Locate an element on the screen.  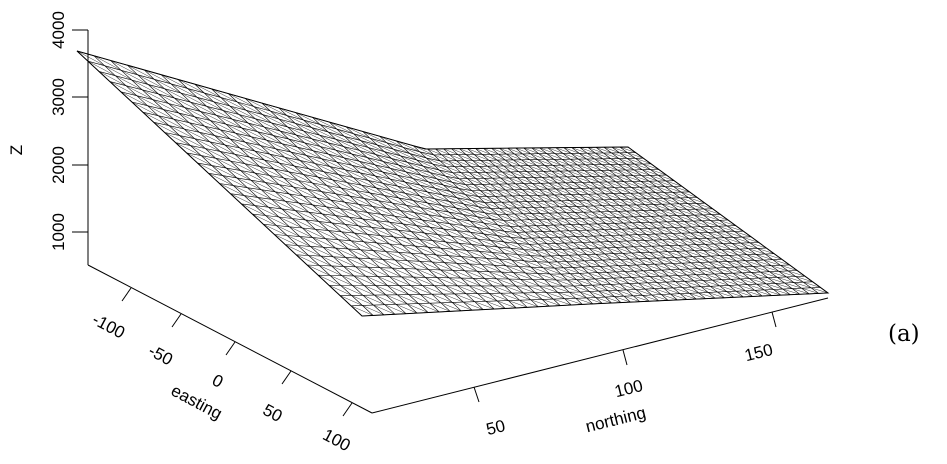
easting-axis-line is located at coordinates (230, 339).